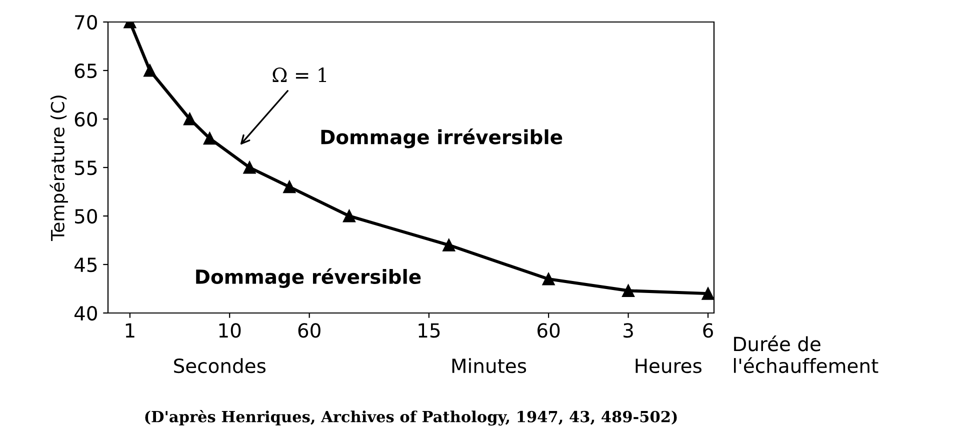 The image size is (967, 428). Describe the element at coordinates (86, 168) in the screenshot. I see `y-tick-label: 55` at that location.